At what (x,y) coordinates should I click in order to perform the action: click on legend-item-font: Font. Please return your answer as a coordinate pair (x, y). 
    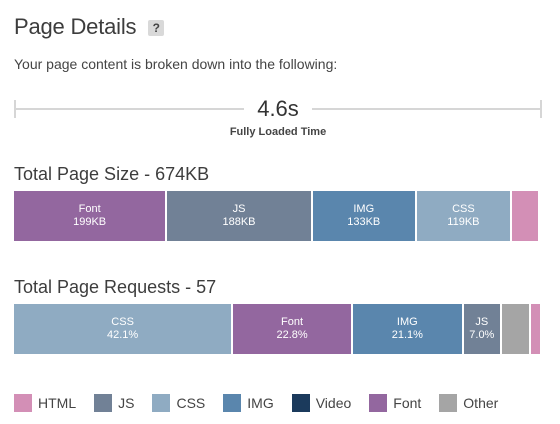
    Looking at the image, I should click on (395, 403).